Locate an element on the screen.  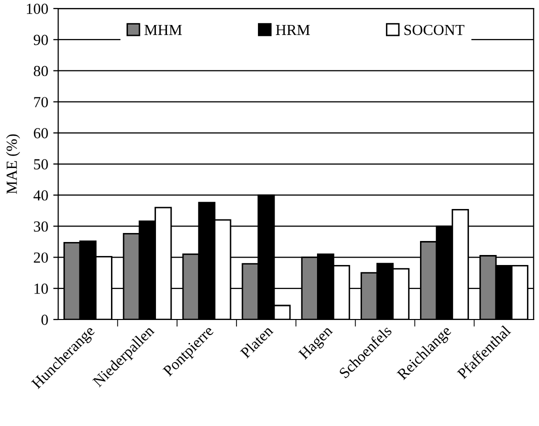
legend-label: MHM is located at coordinates (163, 29).